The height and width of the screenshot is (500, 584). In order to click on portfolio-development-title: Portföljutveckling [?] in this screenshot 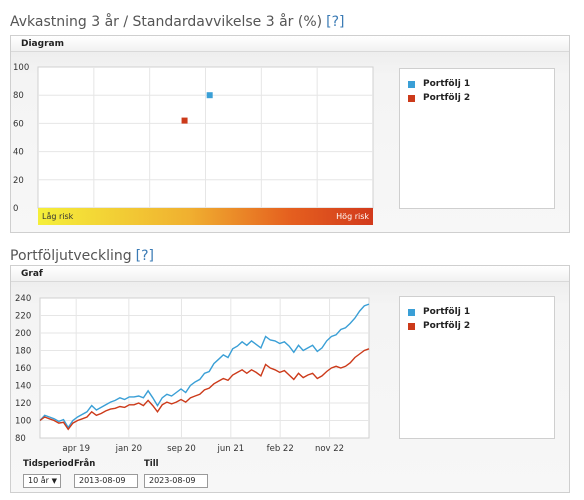, I will do `click(82, 256)`.